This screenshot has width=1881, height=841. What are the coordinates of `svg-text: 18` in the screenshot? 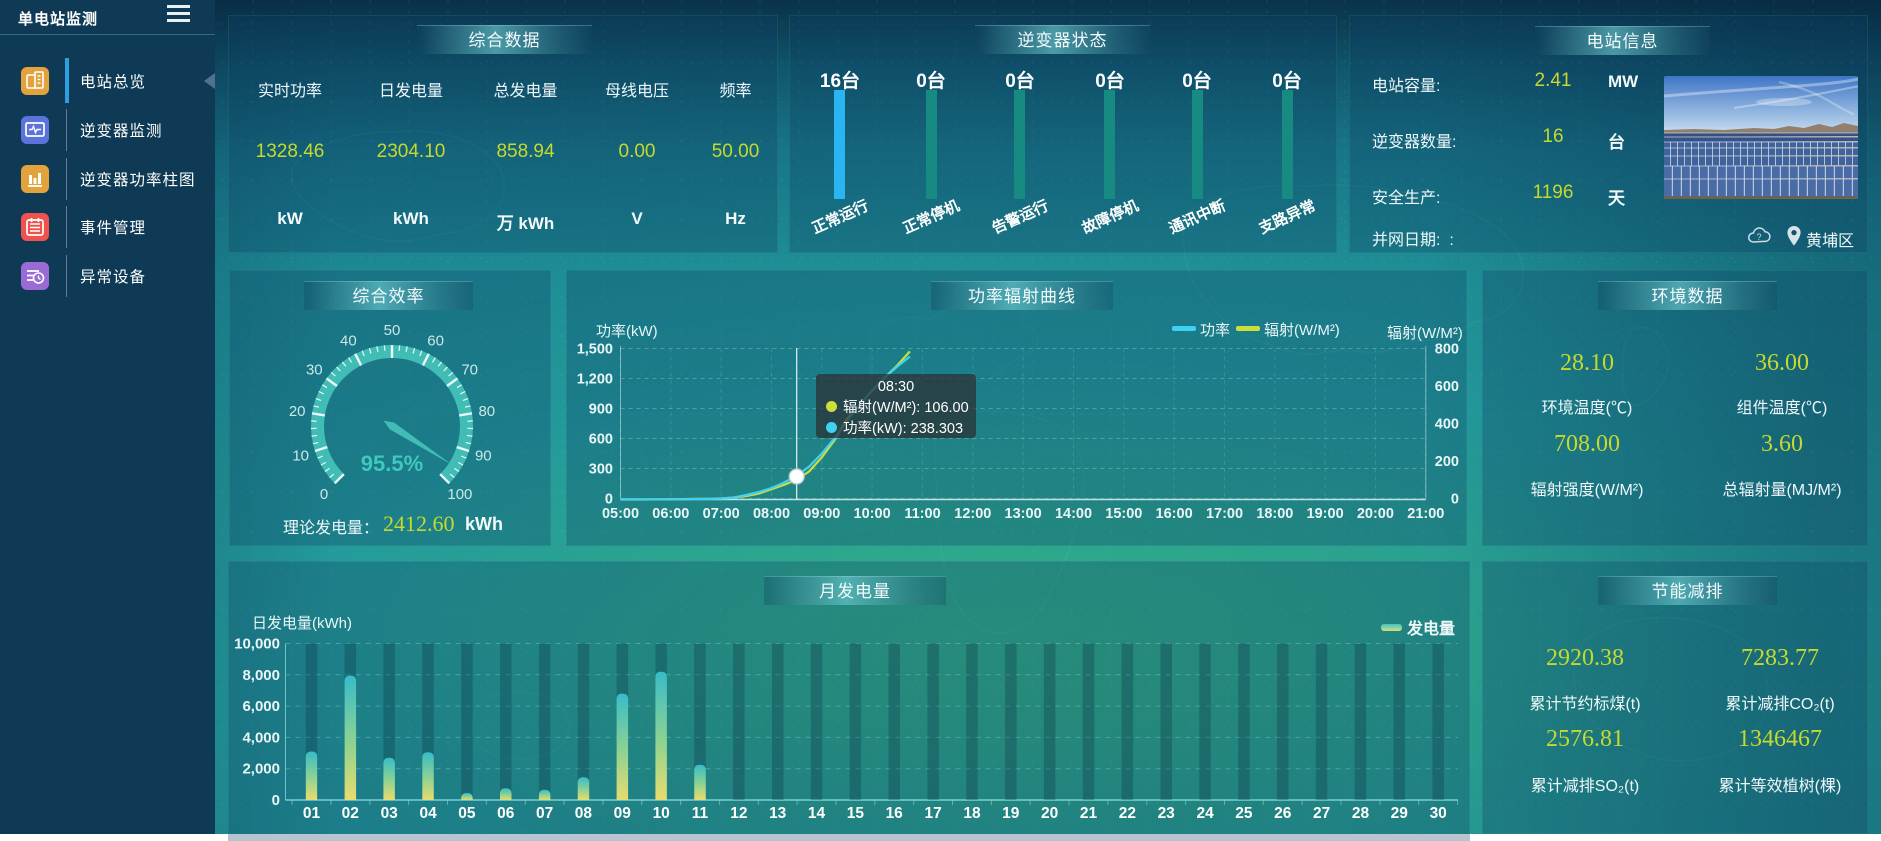 It's located at (972, 813).